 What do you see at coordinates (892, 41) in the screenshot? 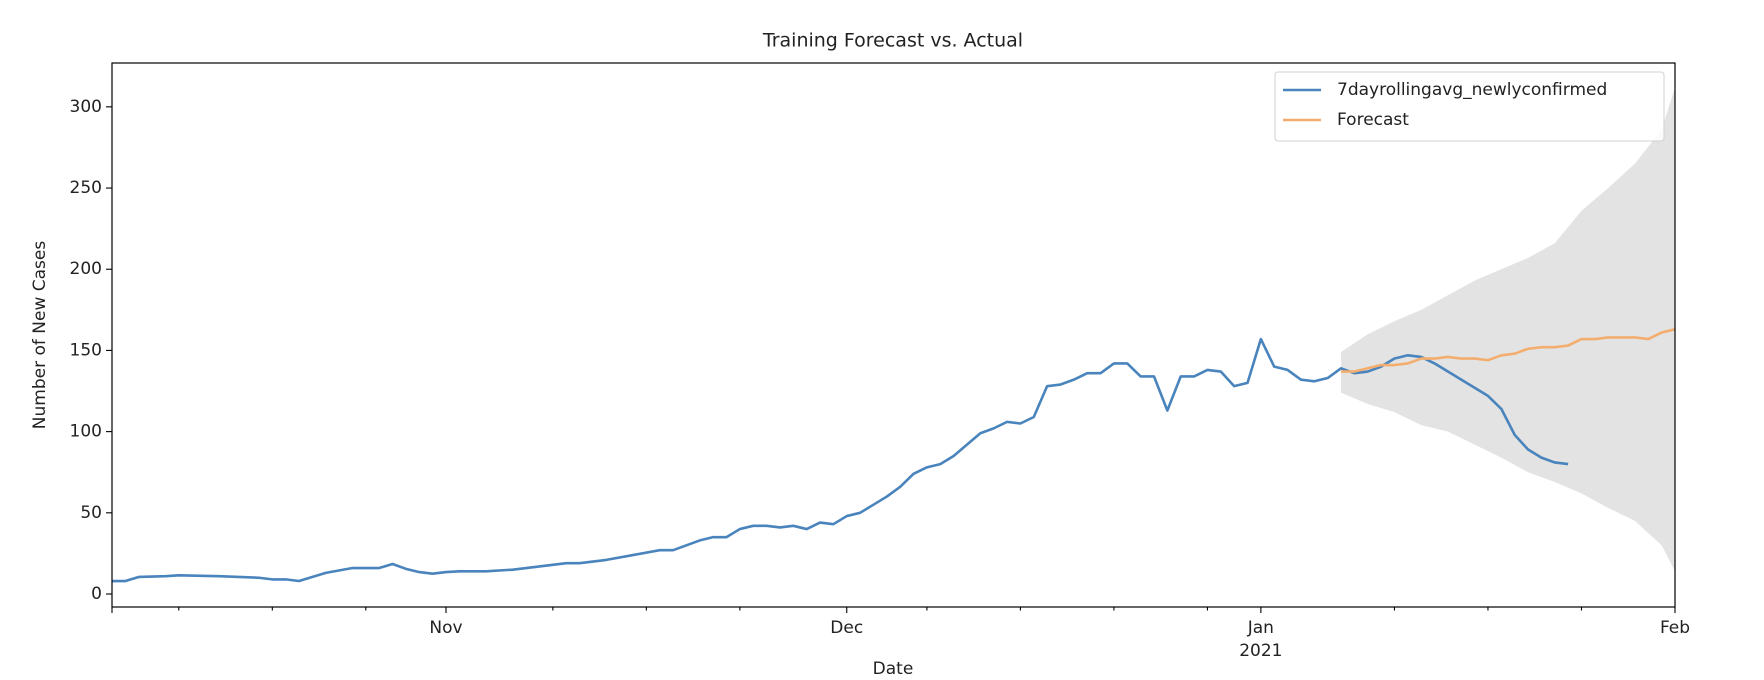
I see `chart-title: Training Forecast vs. Actual` at bounding box center [892, 41].